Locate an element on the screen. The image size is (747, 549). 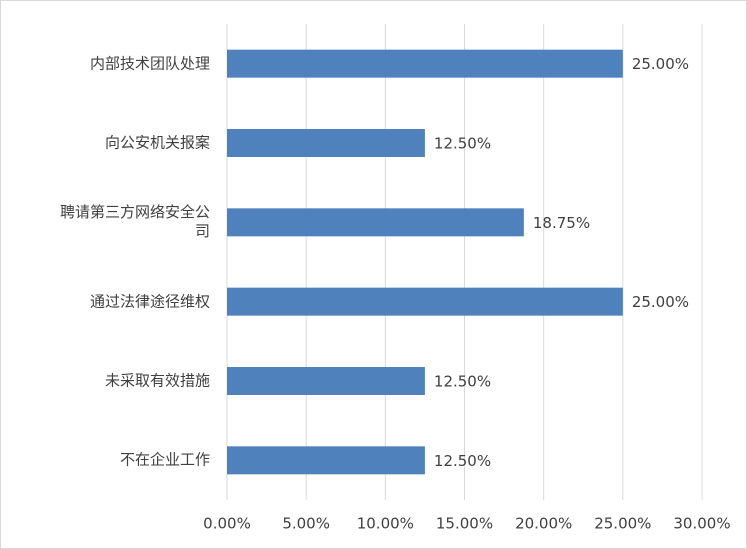
y-tick-label: 聘请第三方网络安全公司 is located at coordinates (134, 222).